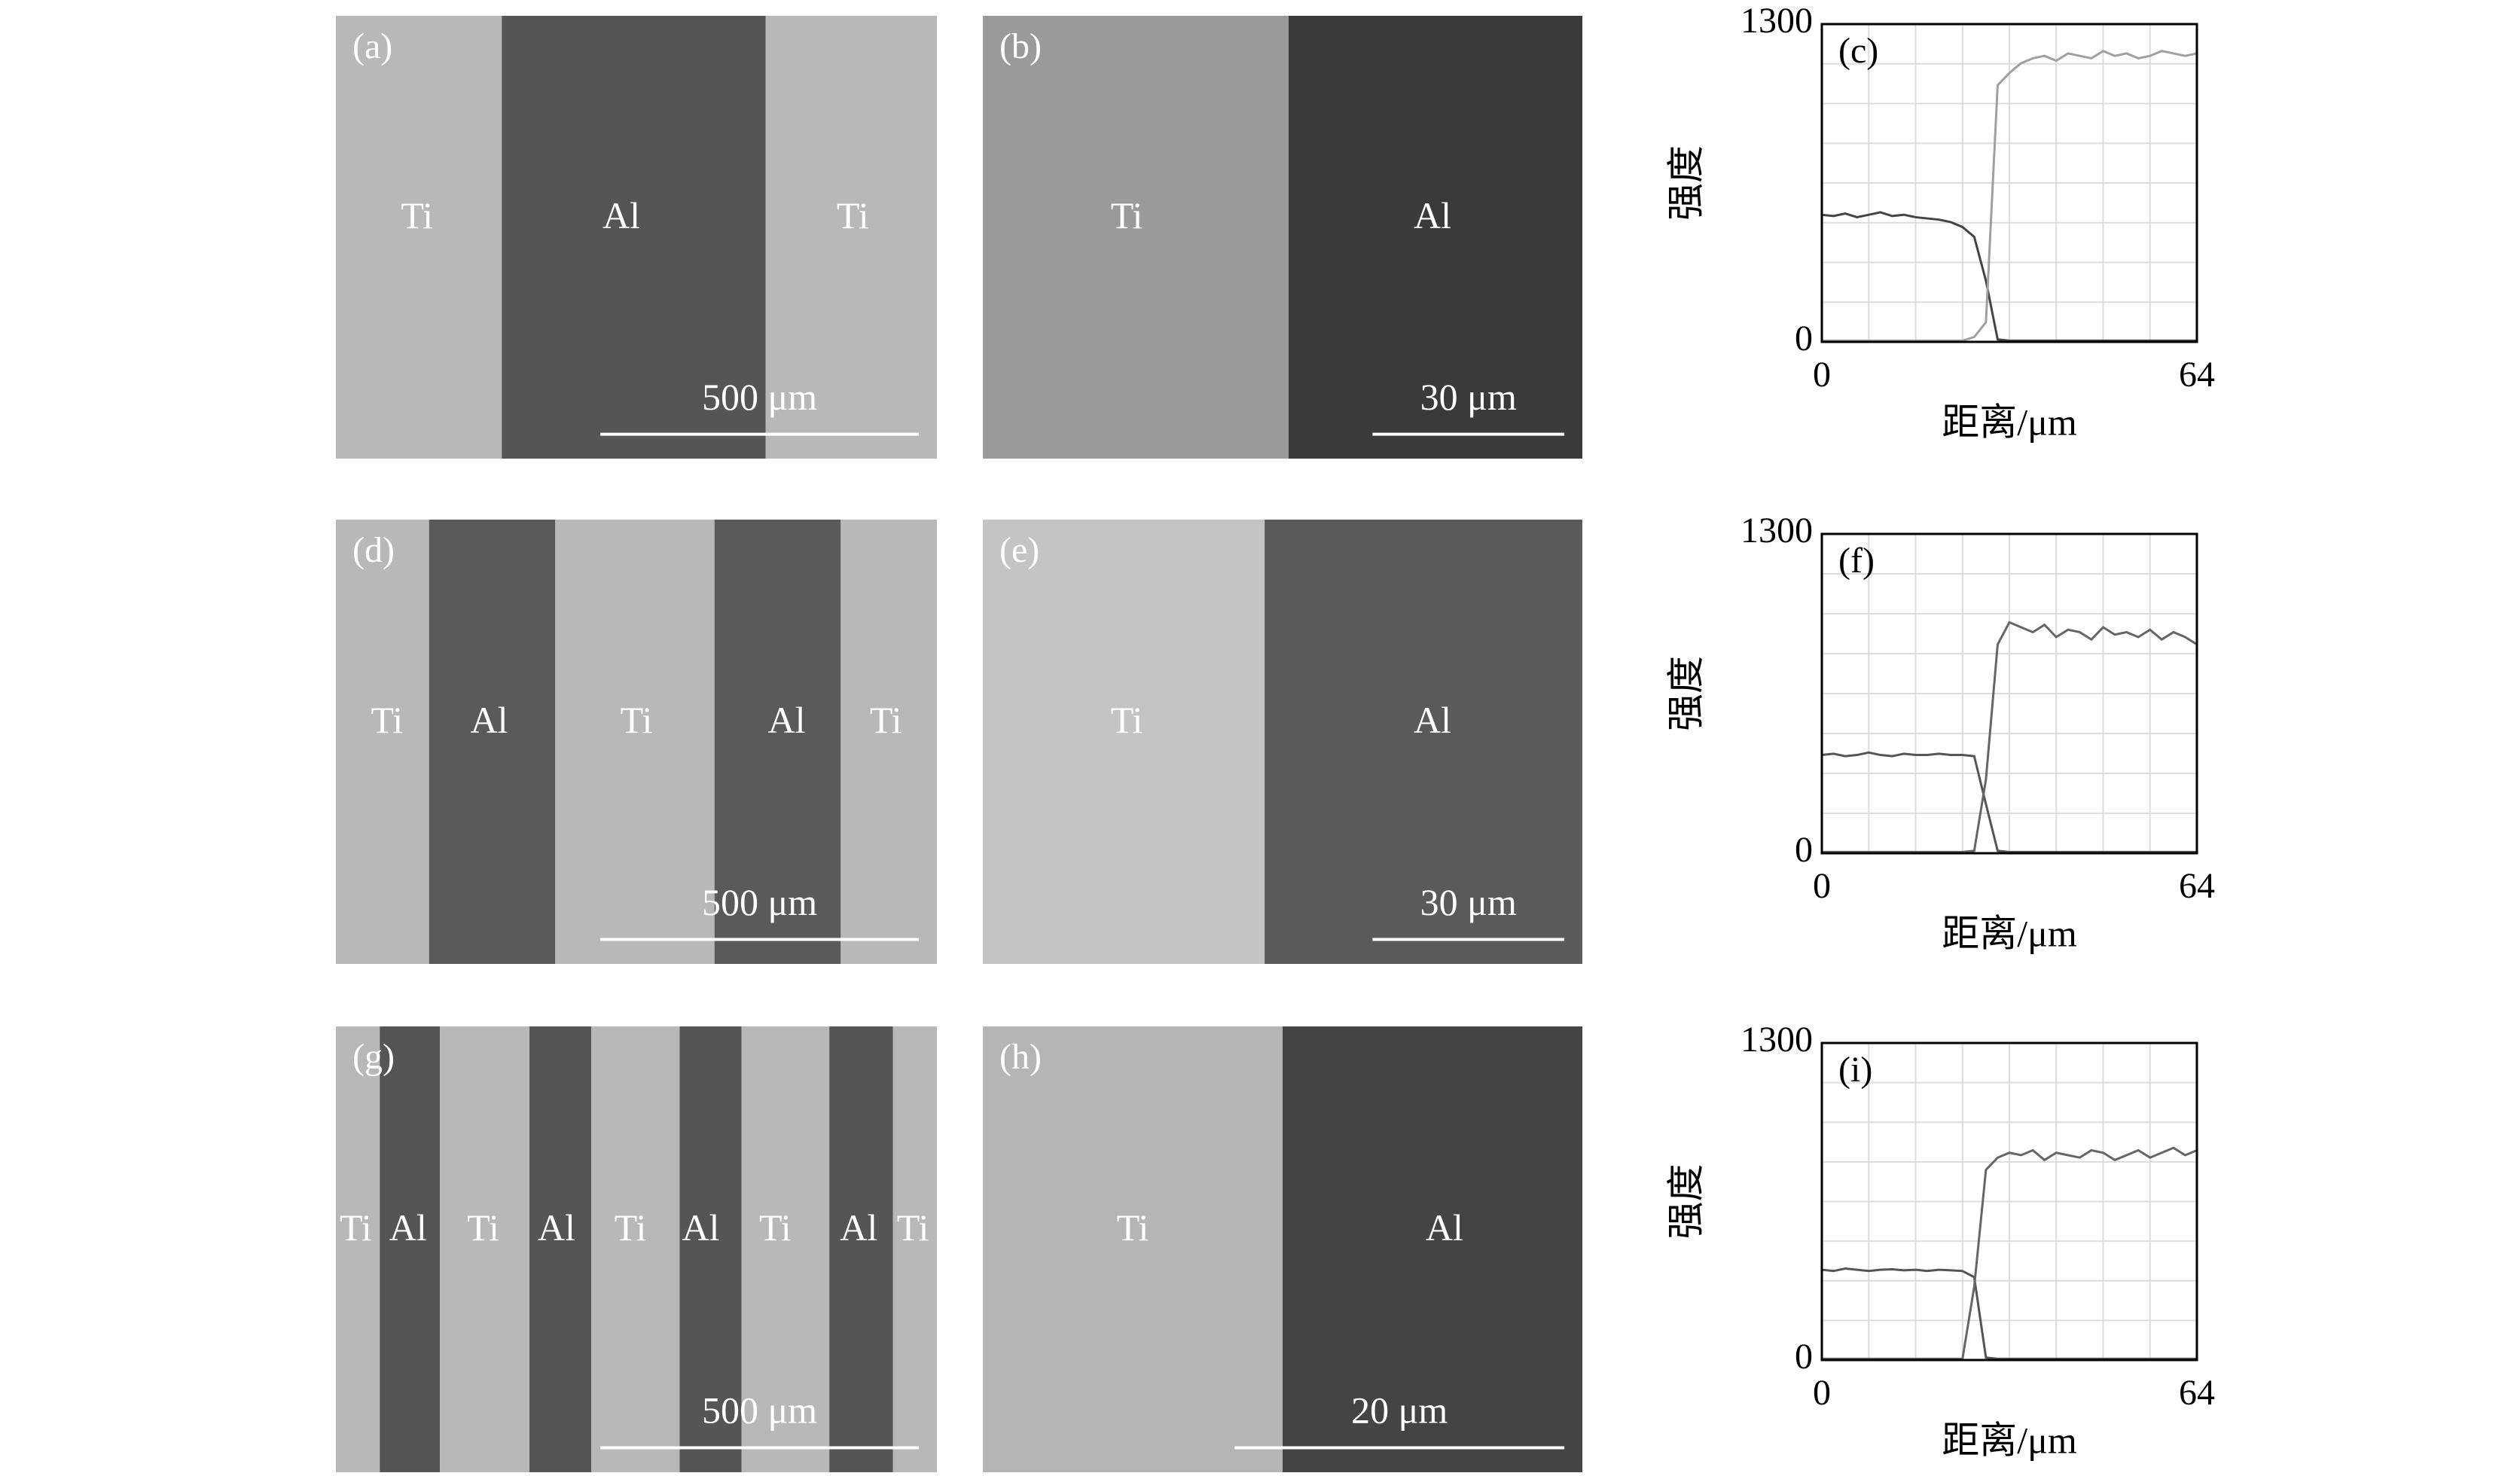 This screenshot has width=2520, height=1476. I want to click on panel-label: (e), so click(1019, 550).